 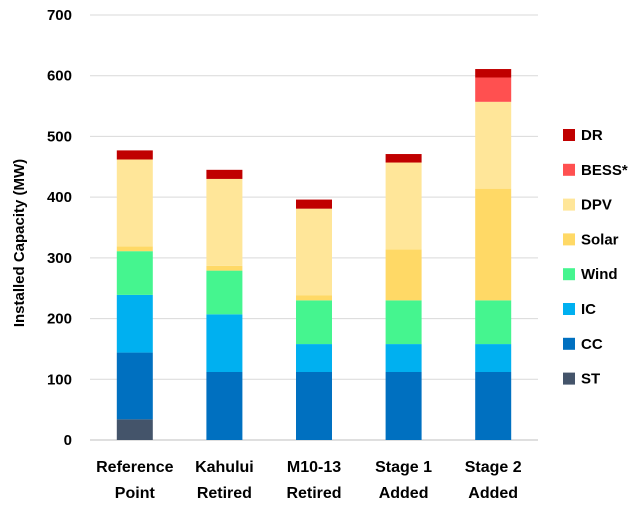 I want to click on x-tick-label: Stage 2, so click(x=493, y=467).